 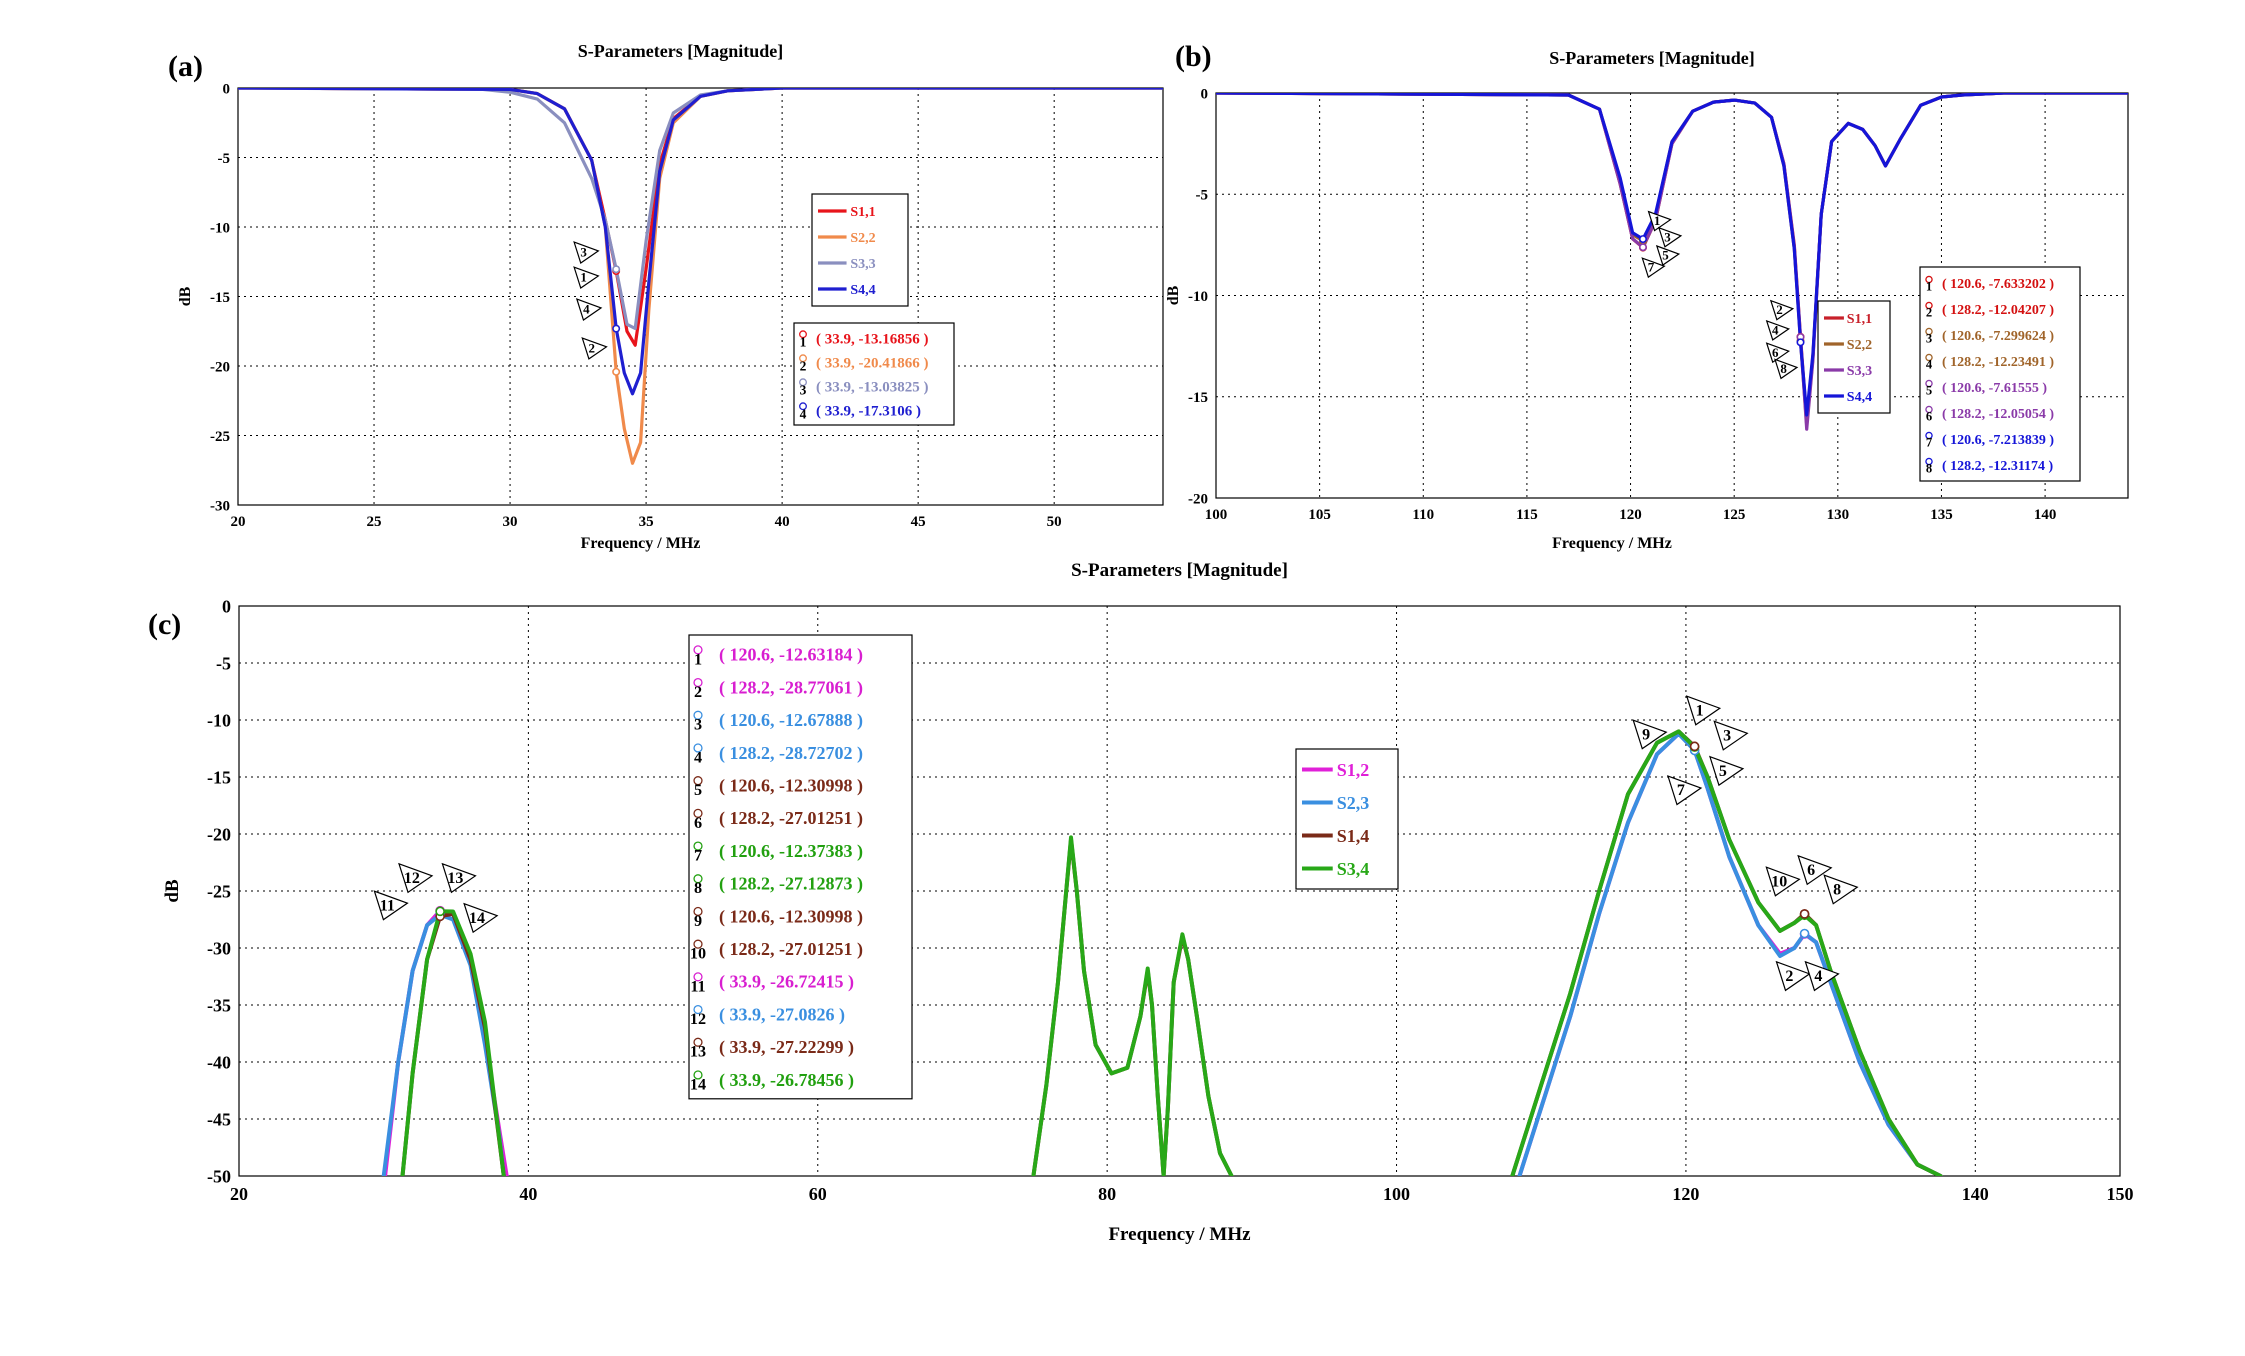 What do you see at coordinates (1854, 357) in the screenshot?
I see `legend-box` at bounding box center [1854, 357].